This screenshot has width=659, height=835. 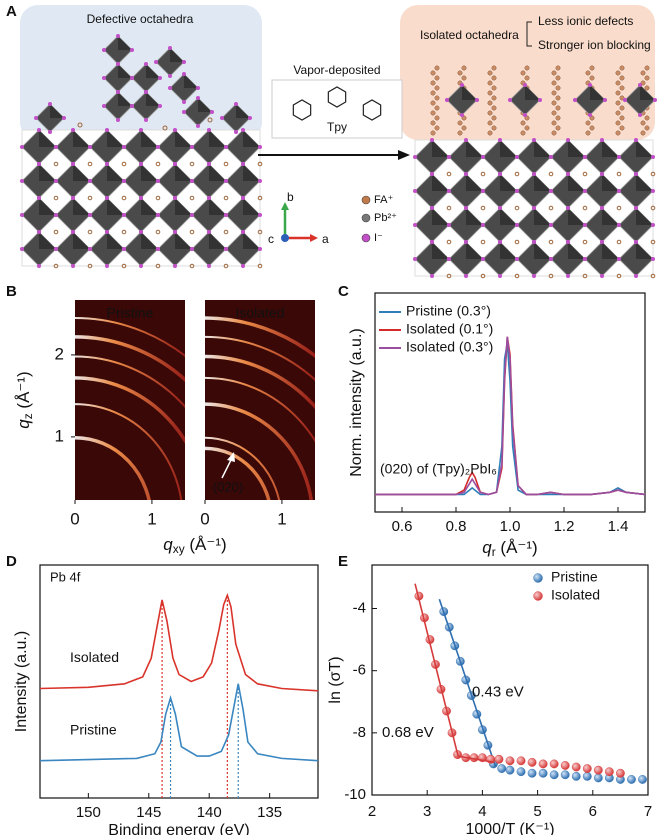 What do you see at coordinates (11, 561) in the screenshot?
I see `panel-letter: D` at bounding box center [11, 561].